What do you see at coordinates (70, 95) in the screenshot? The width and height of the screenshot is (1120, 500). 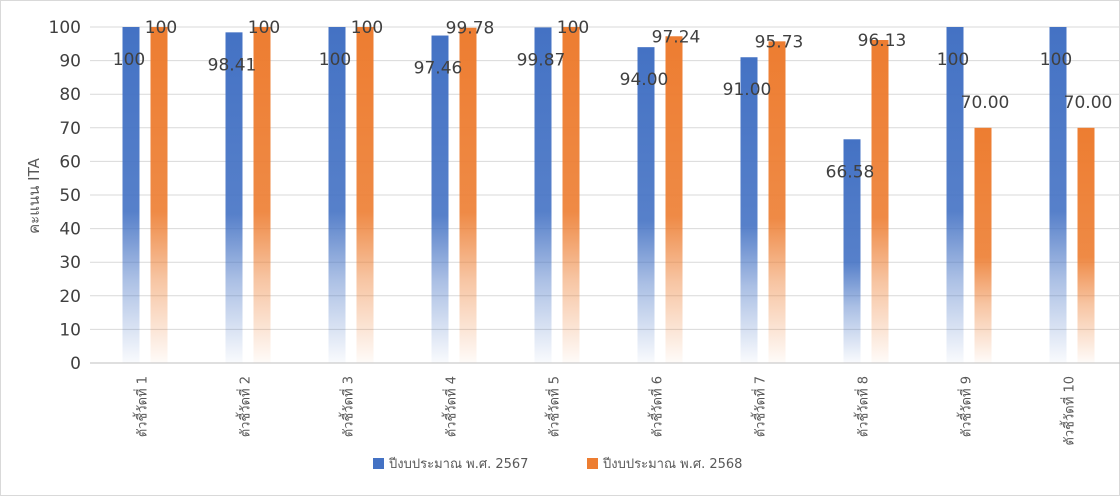 I see `y-tick-label: 80` at bounding box center [70, 95].